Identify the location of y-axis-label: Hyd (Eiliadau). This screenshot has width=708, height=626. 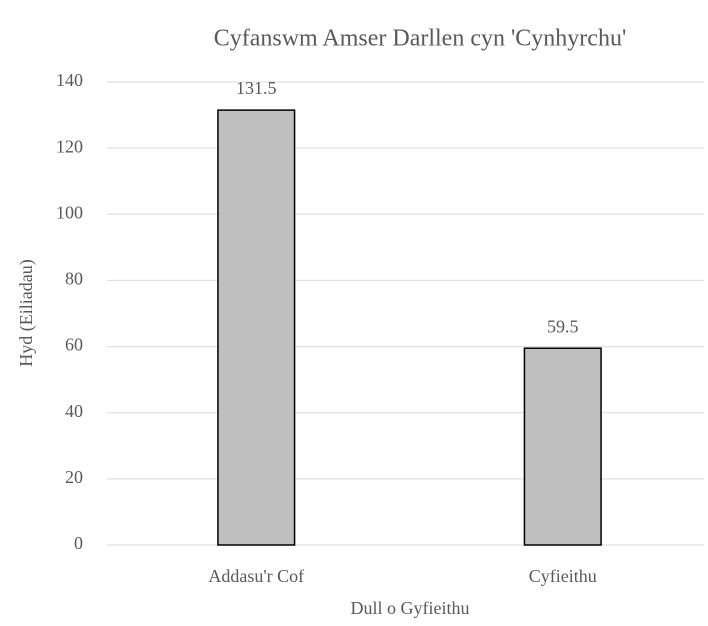
(26, 312).